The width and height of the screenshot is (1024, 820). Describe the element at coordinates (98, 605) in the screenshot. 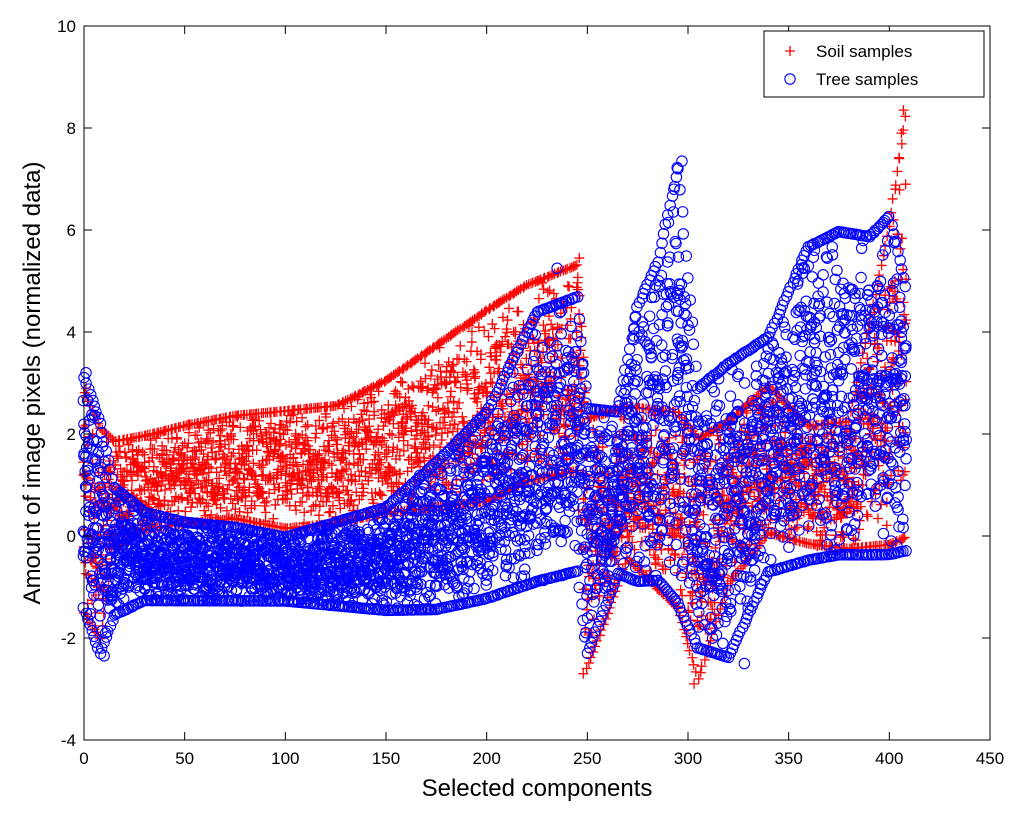

I see `tree-sample-marker` at that location.